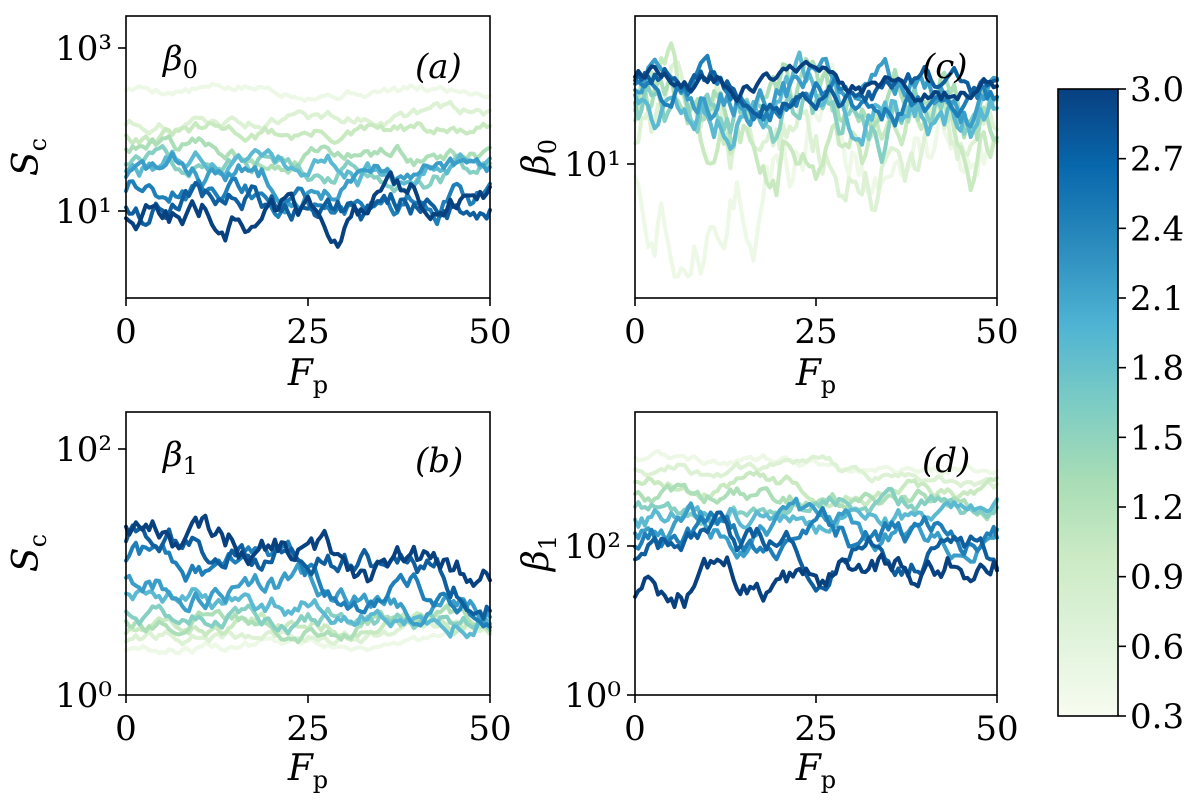 This screenshot has width=1197, height=811. What do you see at coordinates (29, 157) in the screenshot?
I see `panel-a-y-axis-label: Sc` at bounding box center [29, 157].